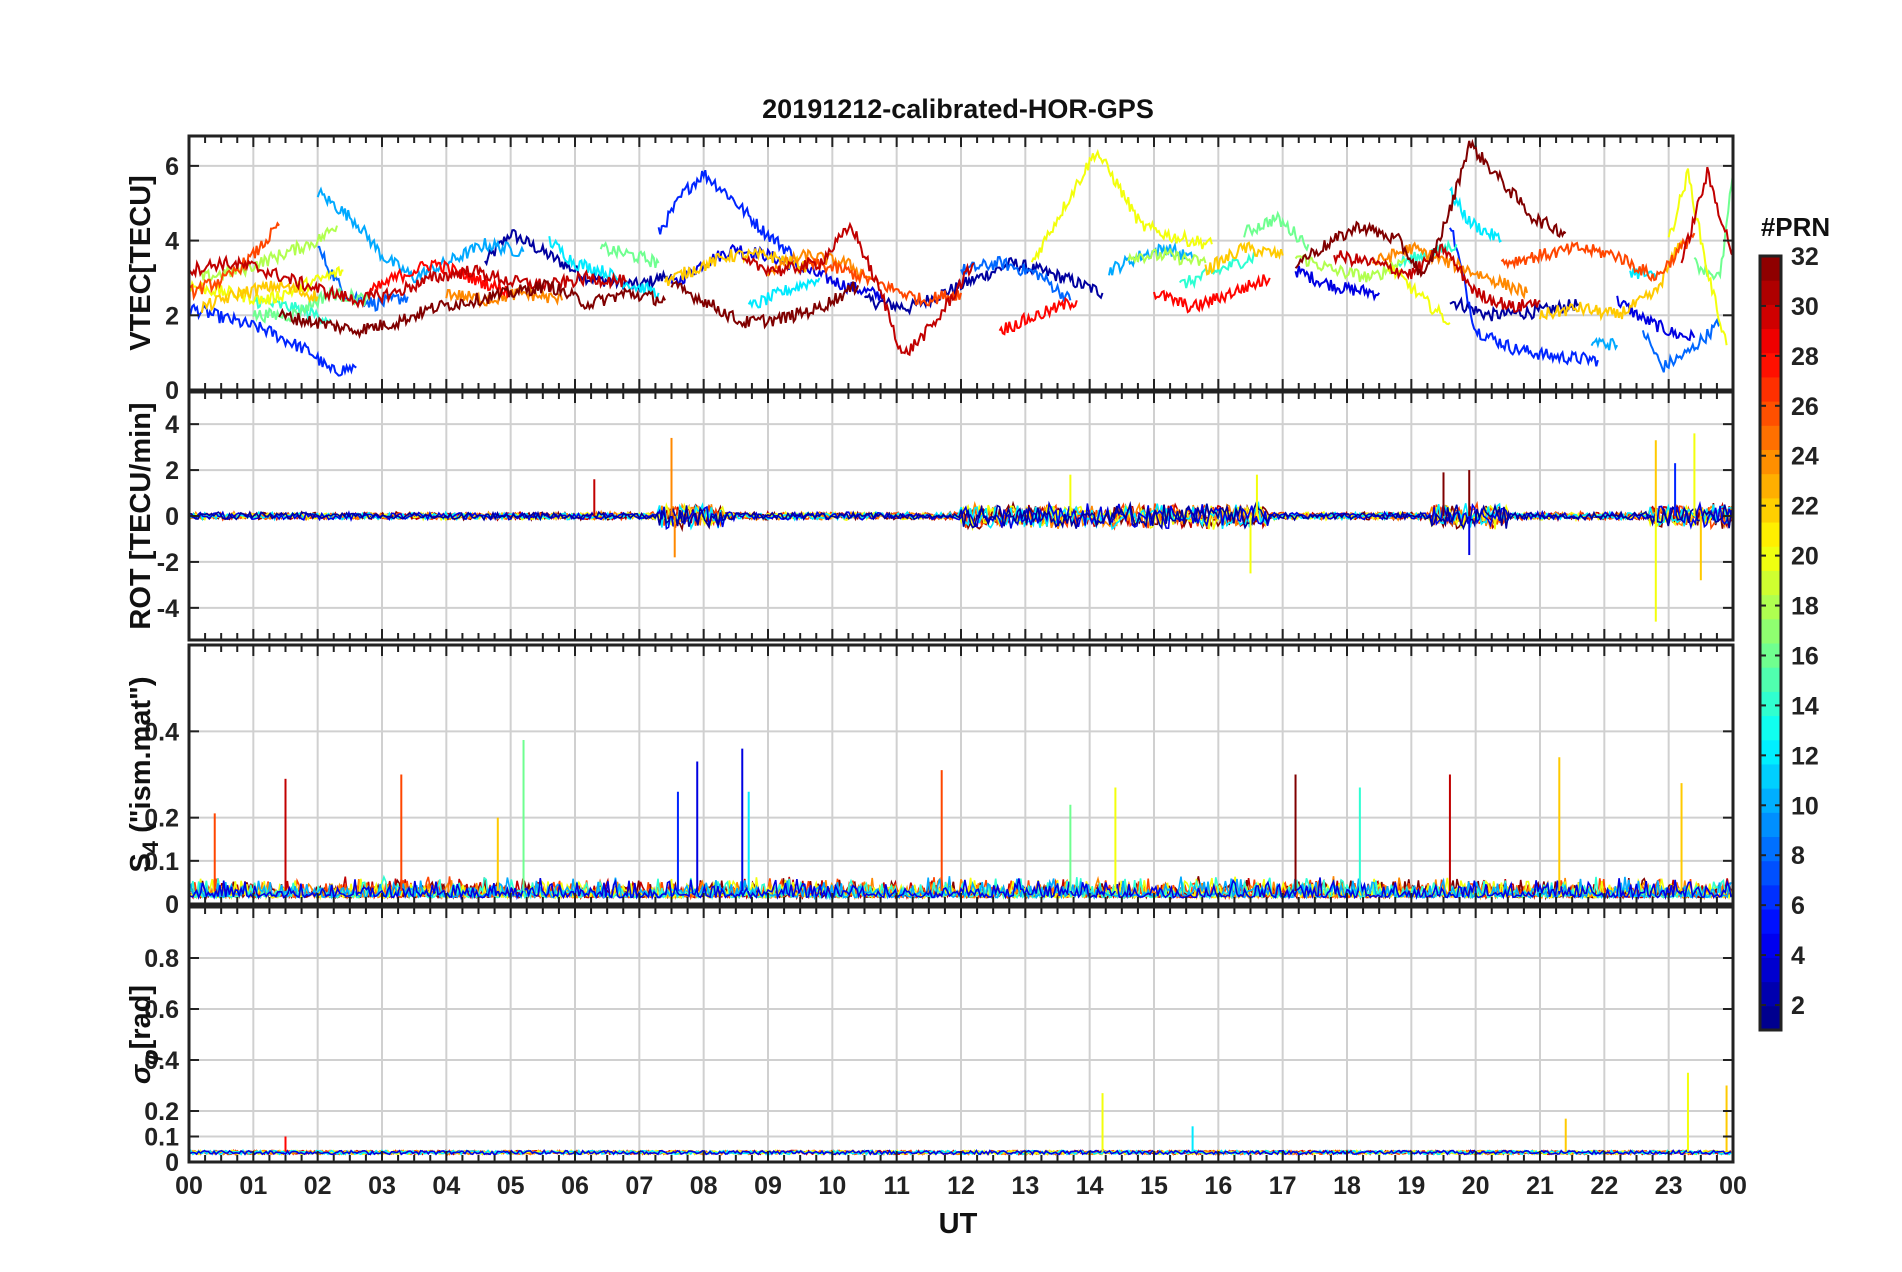  Describe the element at coordinates (161, 1112) in the screenshot. I see `y-tick-label: 0.2` at that location.